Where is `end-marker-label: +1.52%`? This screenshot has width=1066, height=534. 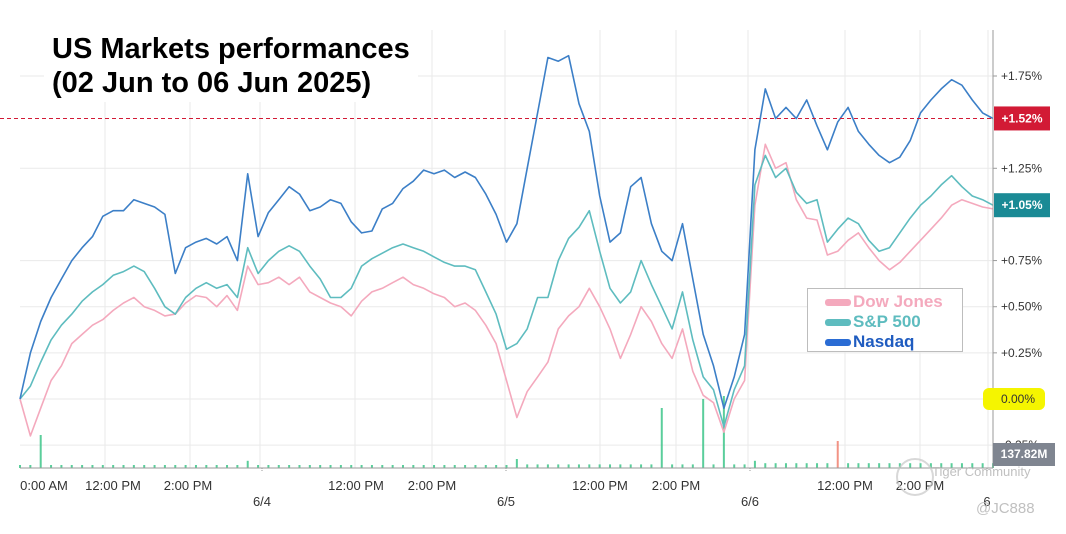 end-marker-label: +1.52% is located at coordinates (1021, 118).